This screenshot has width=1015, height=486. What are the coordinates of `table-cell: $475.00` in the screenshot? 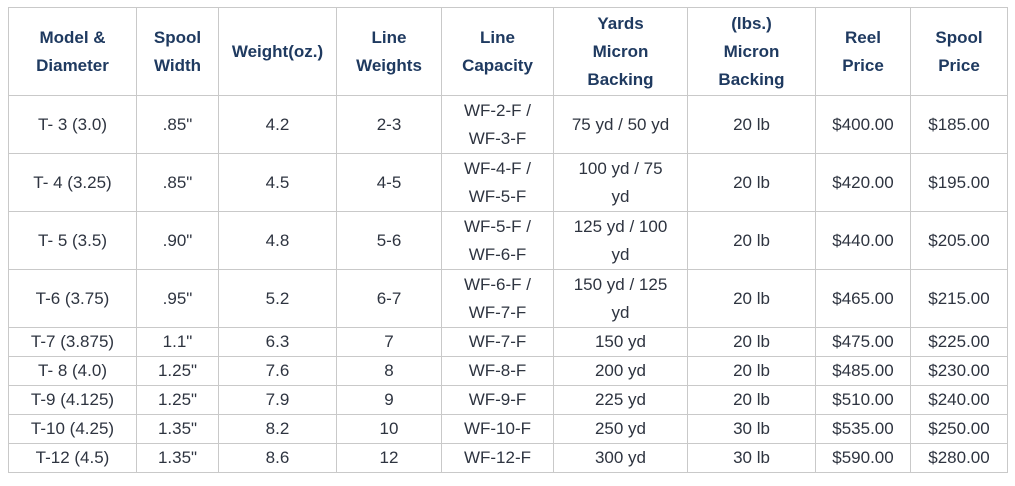 It's located at (863, 342).